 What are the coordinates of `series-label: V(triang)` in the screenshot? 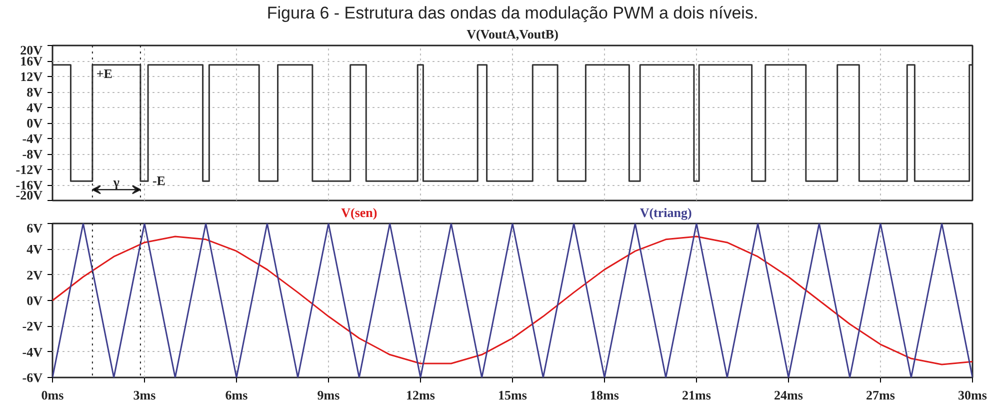 It's located at (666, 212).